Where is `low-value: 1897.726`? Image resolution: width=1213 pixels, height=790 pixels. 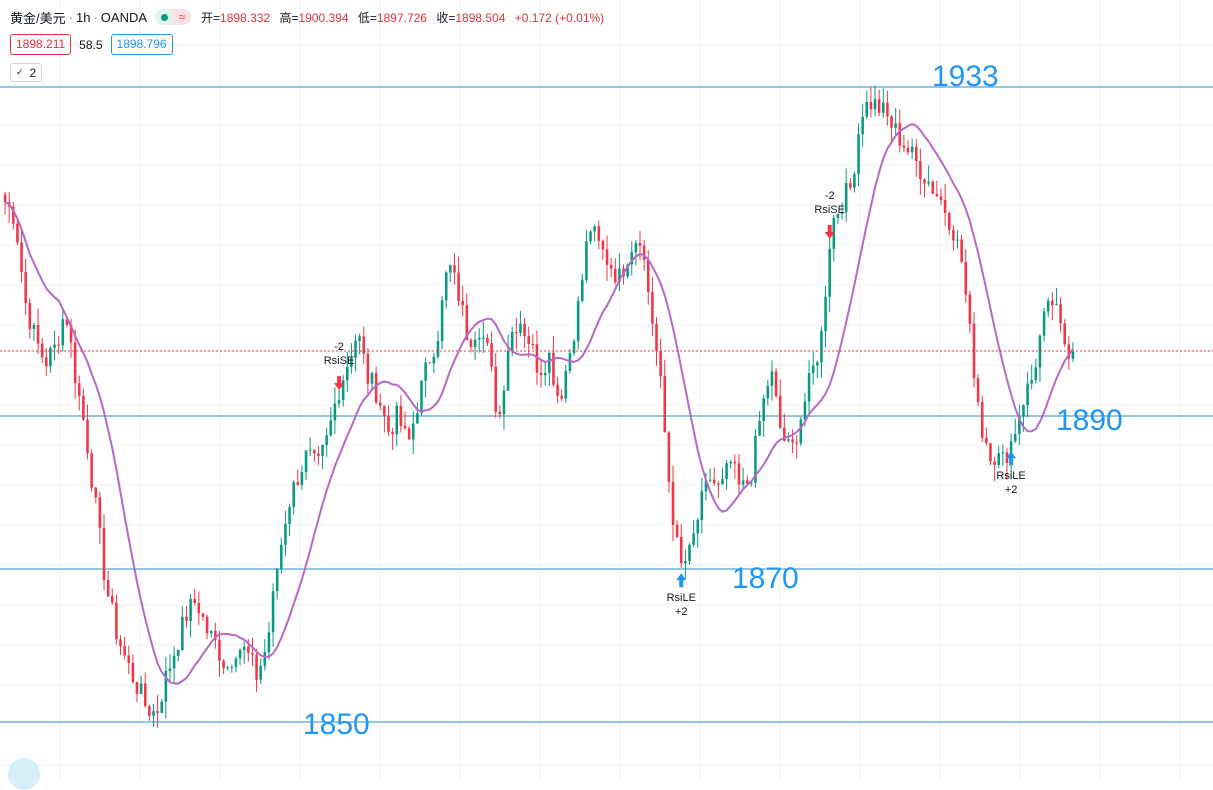 low-value: 1897.726 is located at coordinates (401, 17).